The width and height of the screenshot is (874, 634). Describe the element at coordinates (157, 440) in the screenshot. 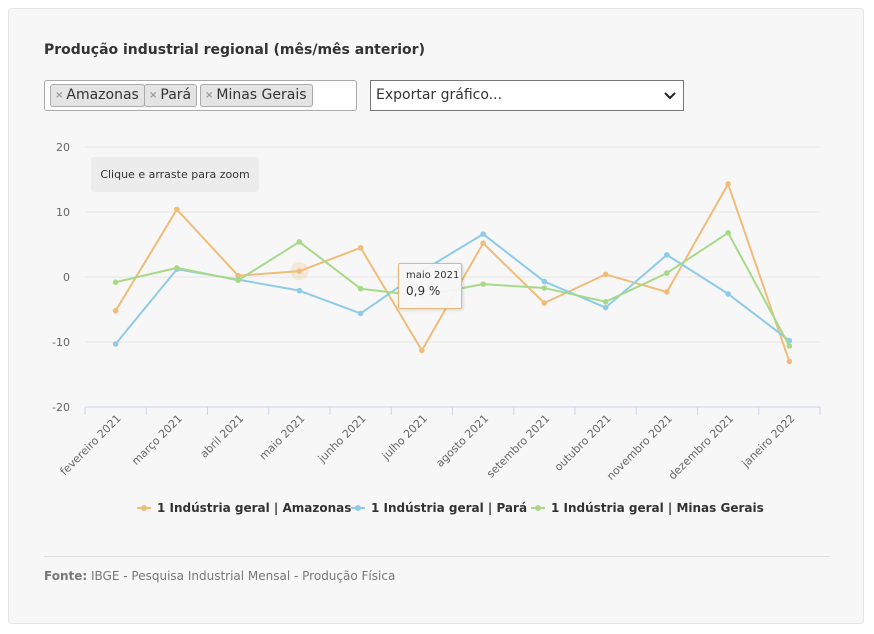

I see `x-tick-label: março 2021` at that location.